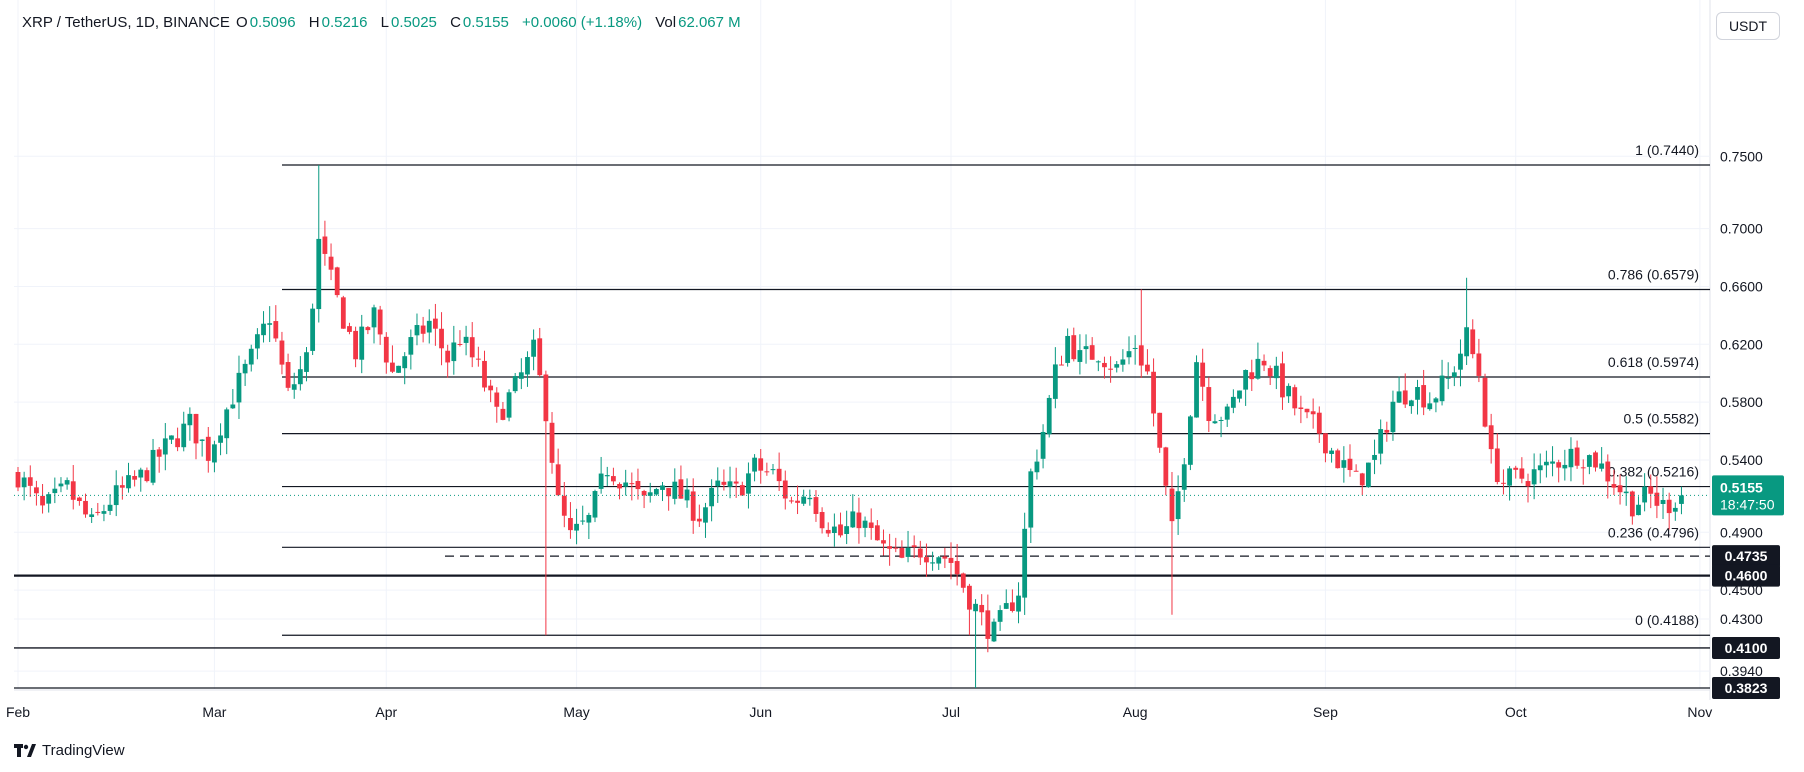 The height and width of the screenshot is (772, 1804). I want to click on close-label: C, so click(455, 22).